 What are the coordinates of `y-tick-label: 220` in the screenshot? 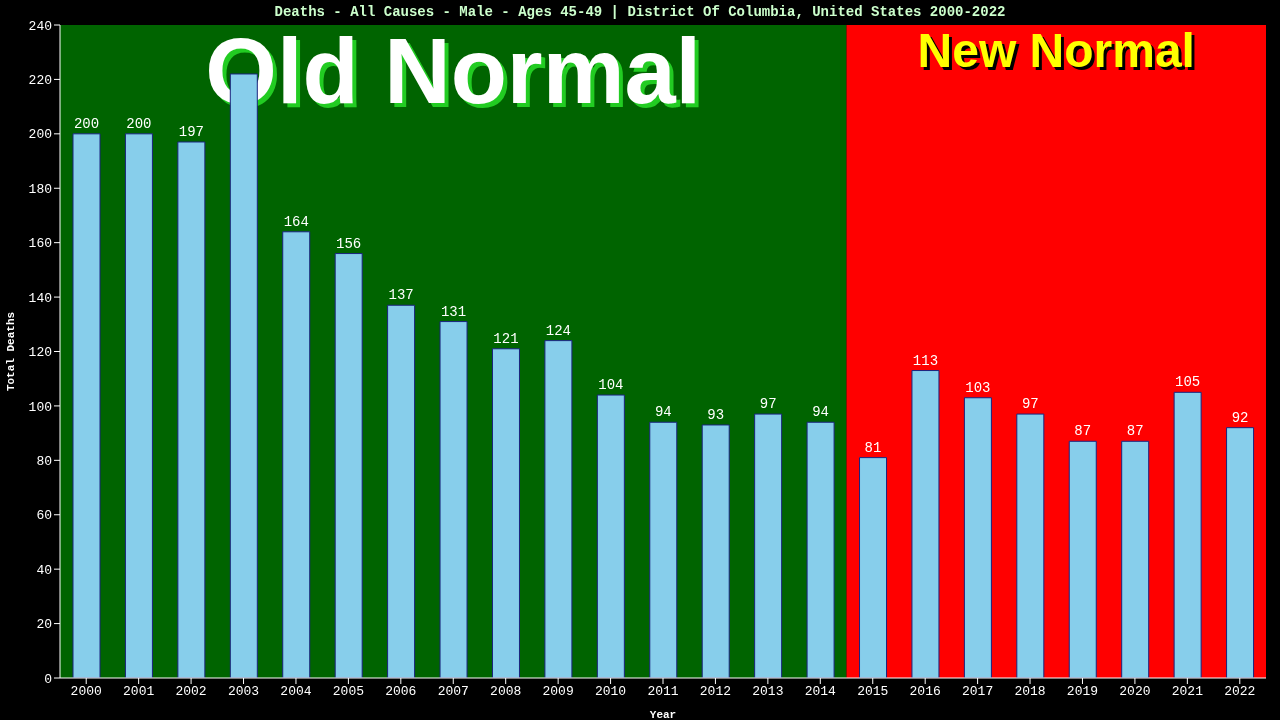 It's located at (40, 81).